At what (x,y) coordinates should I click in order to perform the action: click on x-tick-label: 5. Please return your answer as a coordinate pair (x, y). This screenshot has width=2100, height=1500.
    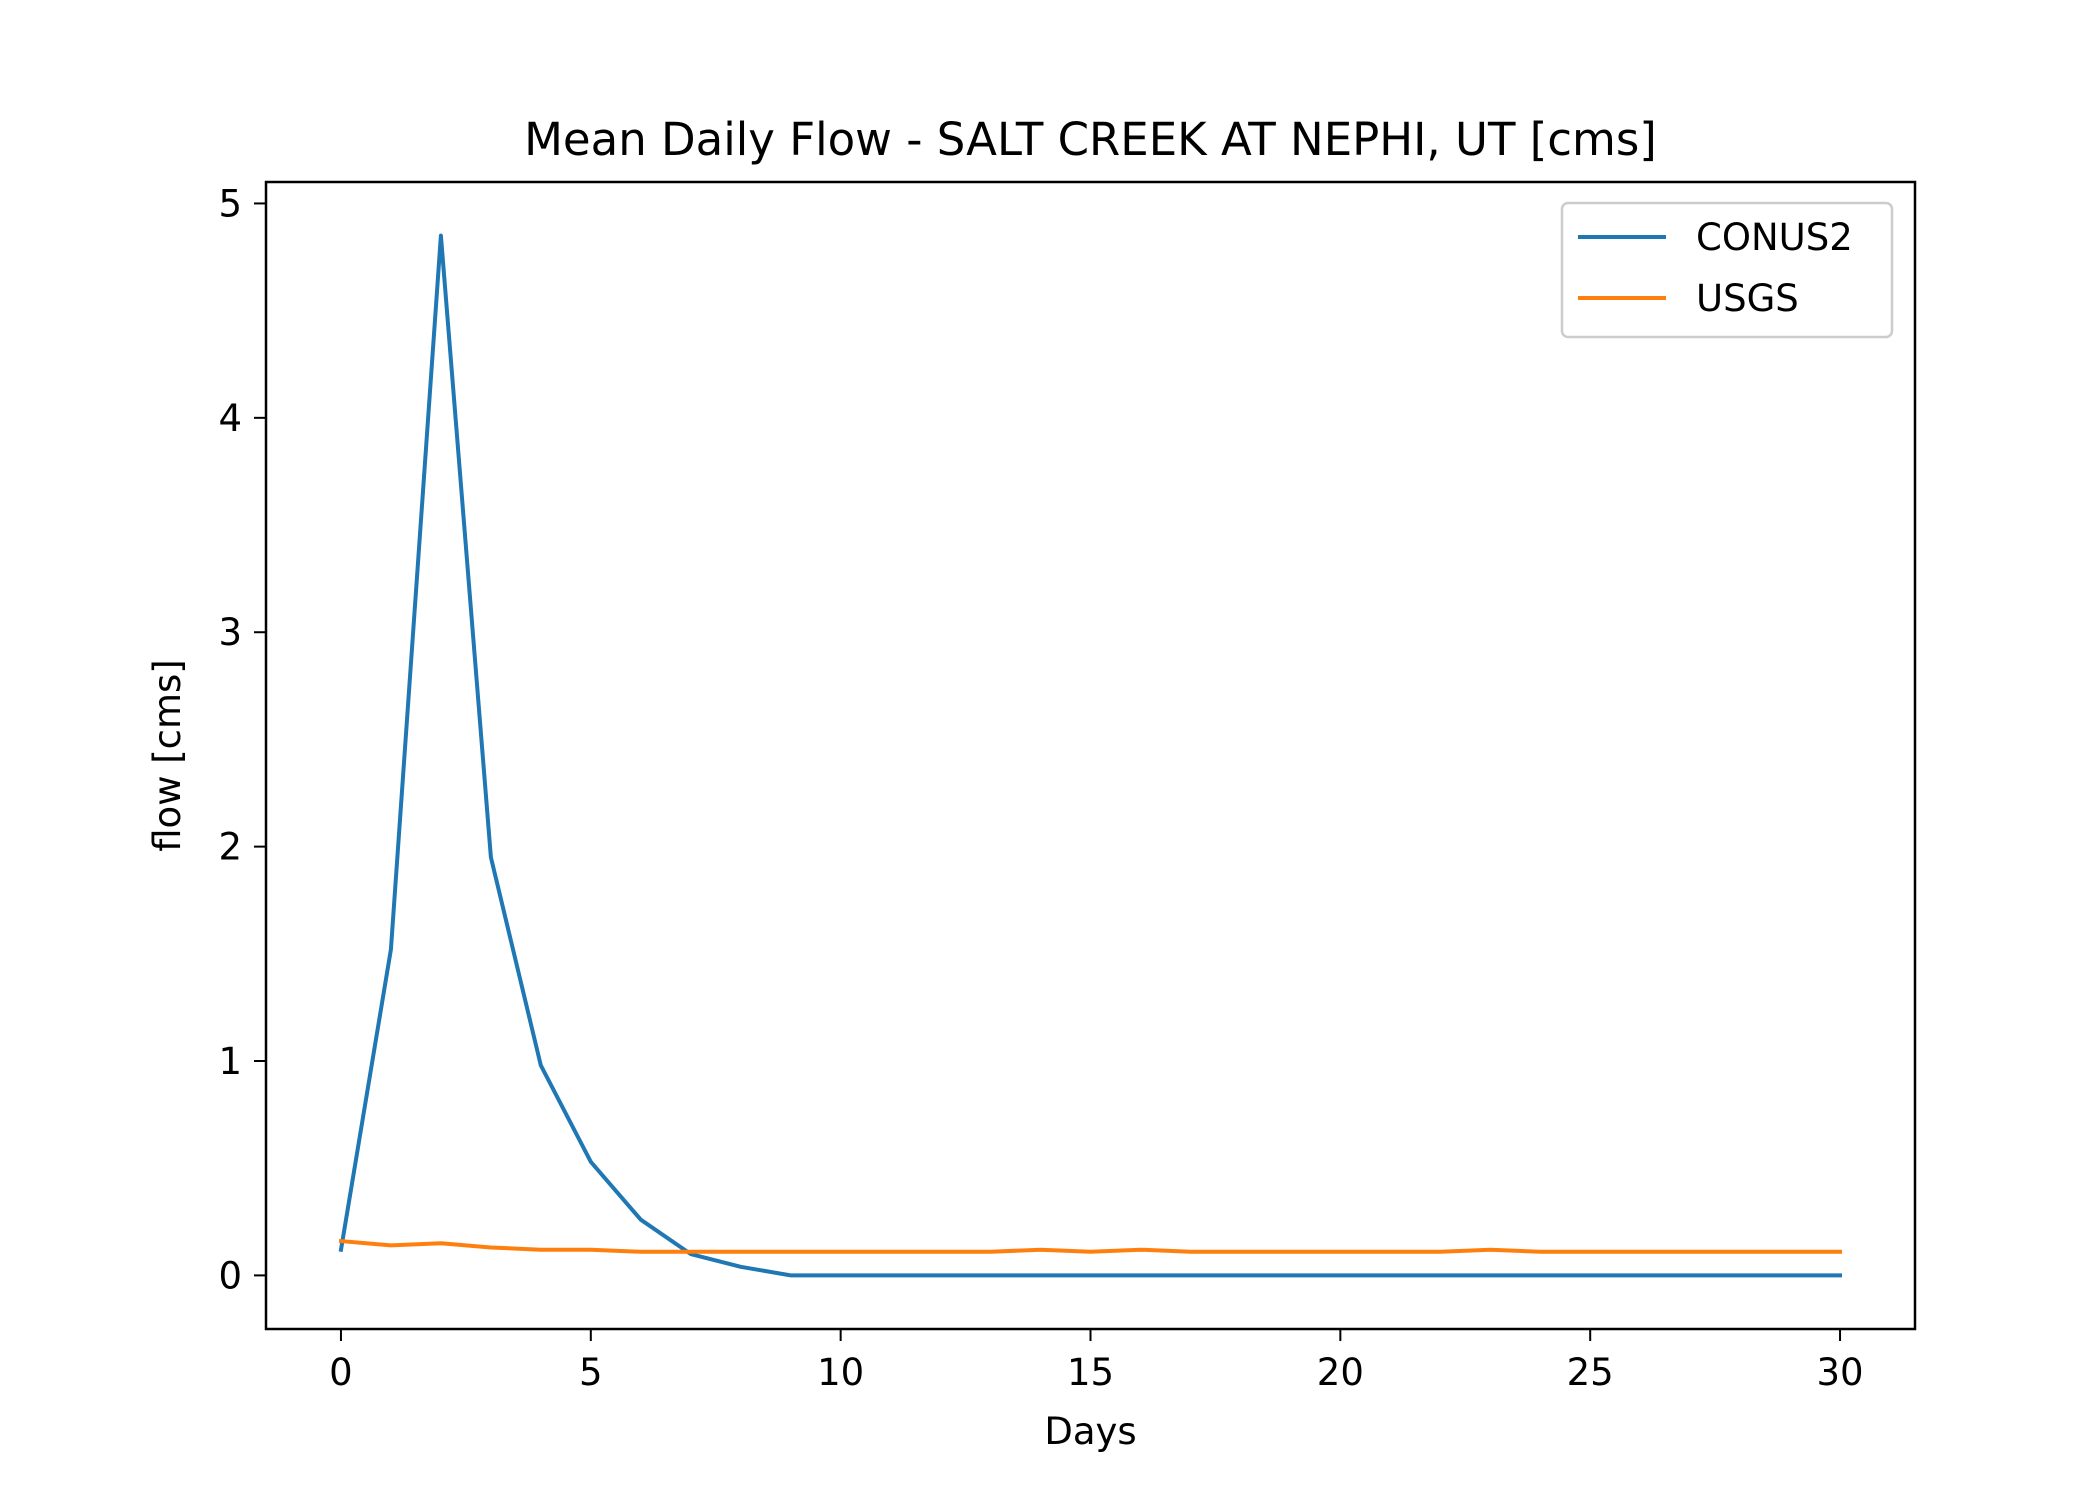
    Looking at the image, I should click on (591, 1372).